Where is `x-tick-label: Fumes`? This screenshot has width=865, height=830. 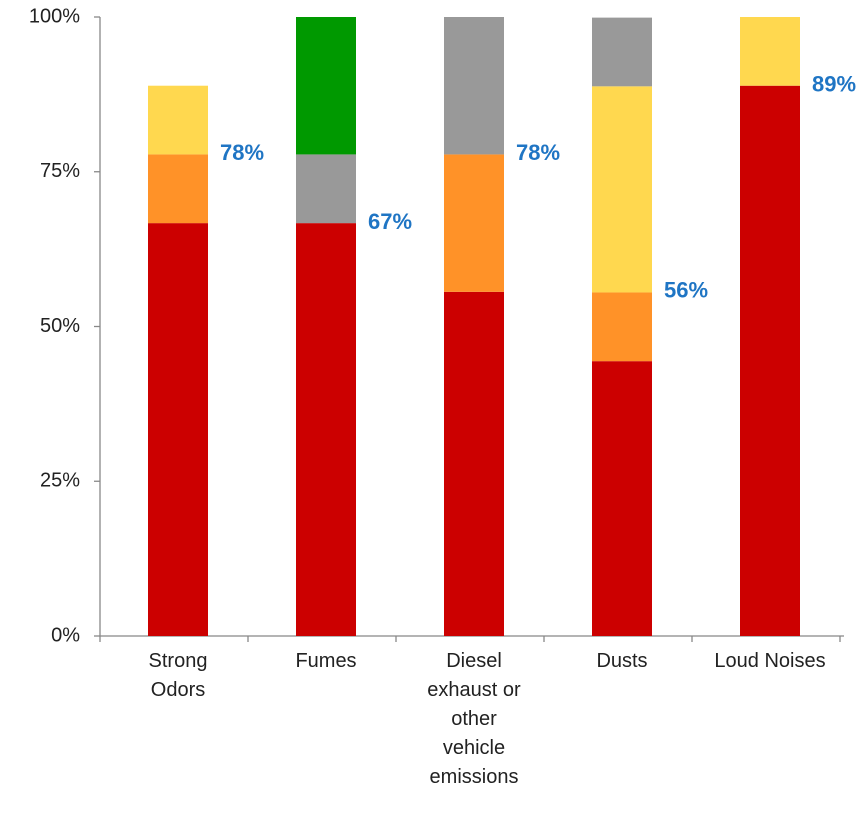 x-tick-label: Fumes is located at coordinates (325, 661).